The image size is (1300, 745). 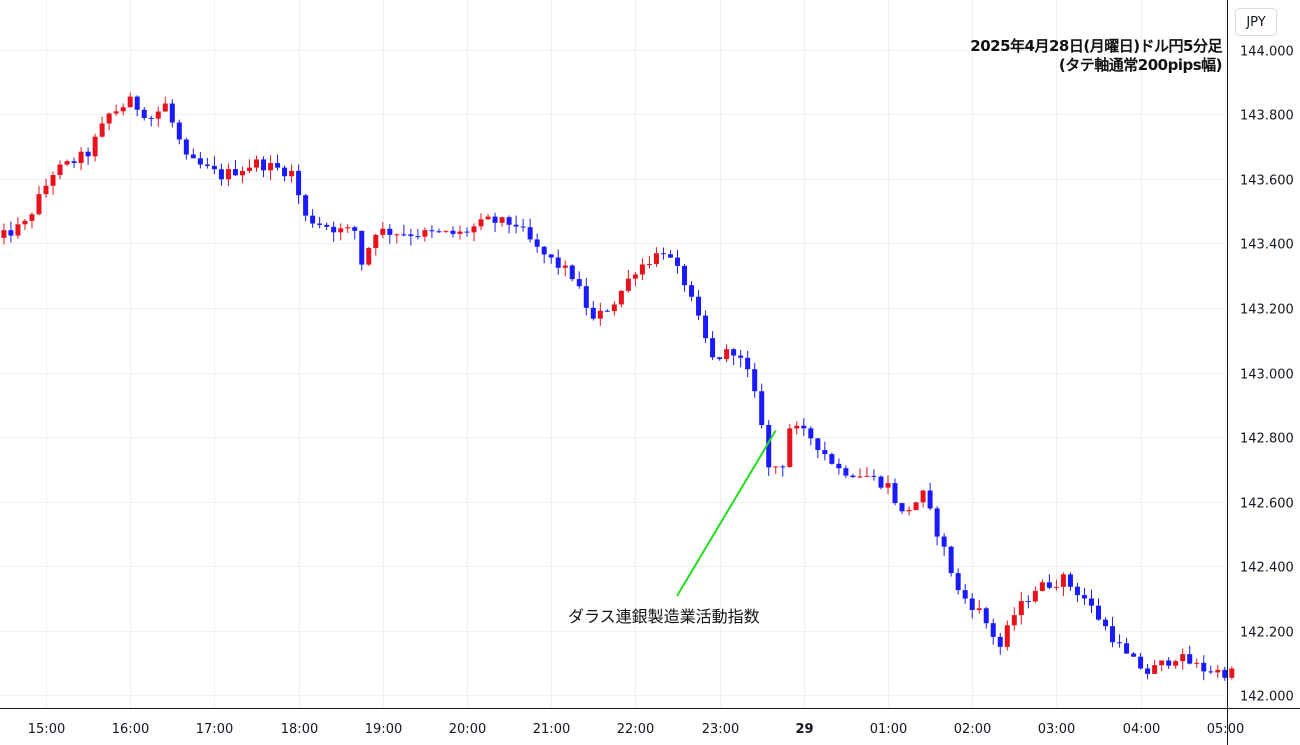 I want to click on y-tick-label: 142.400, so click(x=1267, y=568).